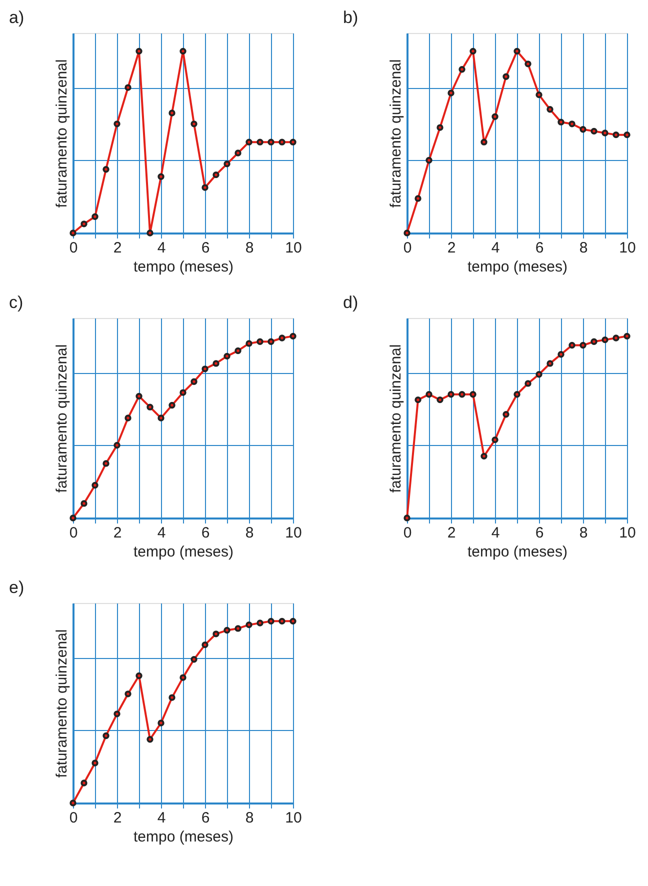 The width and height of the screenshot is (648, 886). I want to click on chart-title: c), so click(16, 302).